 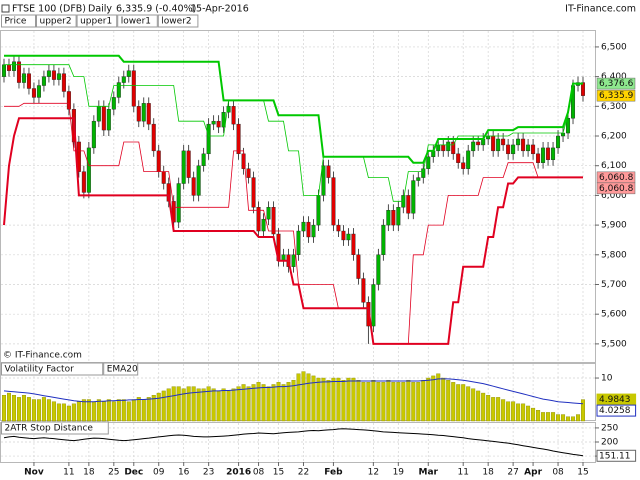 What do you see at coordinates (96, 22) in the screenshot?
I see `legend-item: upper1` at bounding box center [96, 22].